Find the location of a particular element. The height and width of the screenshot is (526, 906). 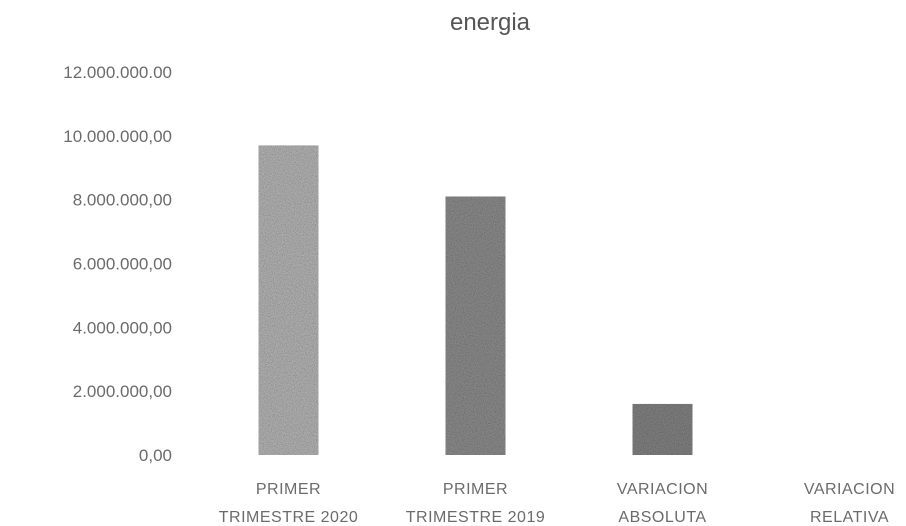

y-tick-label: 12.000.000.00 is located at coordinates (117, 72).